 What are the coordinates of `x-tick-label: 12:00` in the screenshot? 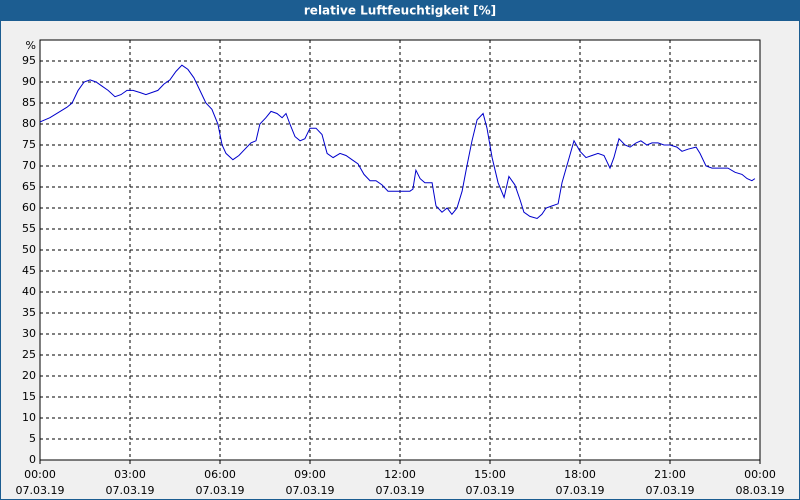 It's located at (400, 474).